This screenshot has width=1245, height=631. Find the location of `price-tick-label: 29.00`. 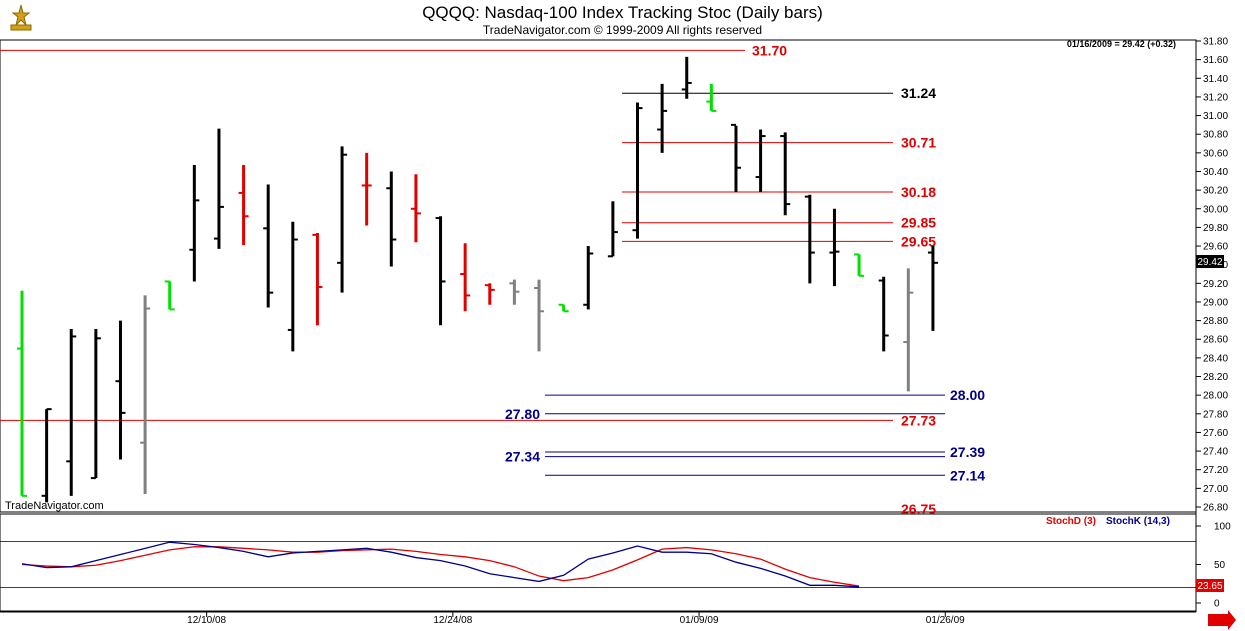

price-tick-label: 29.00 is located at coordinates (1215, 302).